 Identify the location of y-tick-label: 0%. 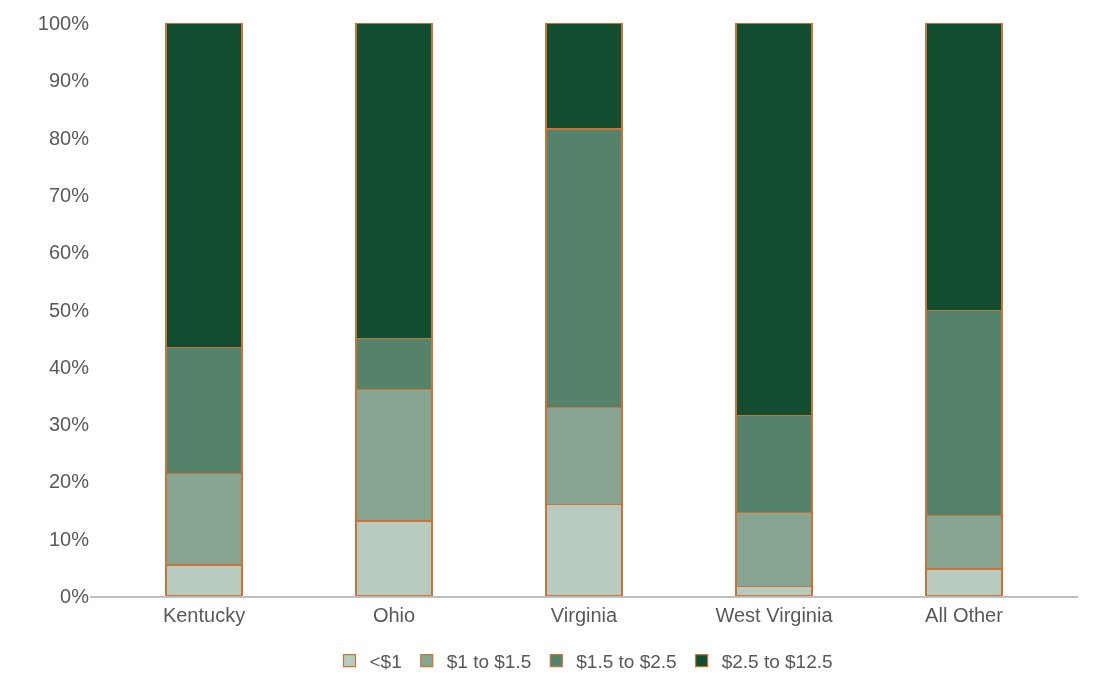
(75, 596).